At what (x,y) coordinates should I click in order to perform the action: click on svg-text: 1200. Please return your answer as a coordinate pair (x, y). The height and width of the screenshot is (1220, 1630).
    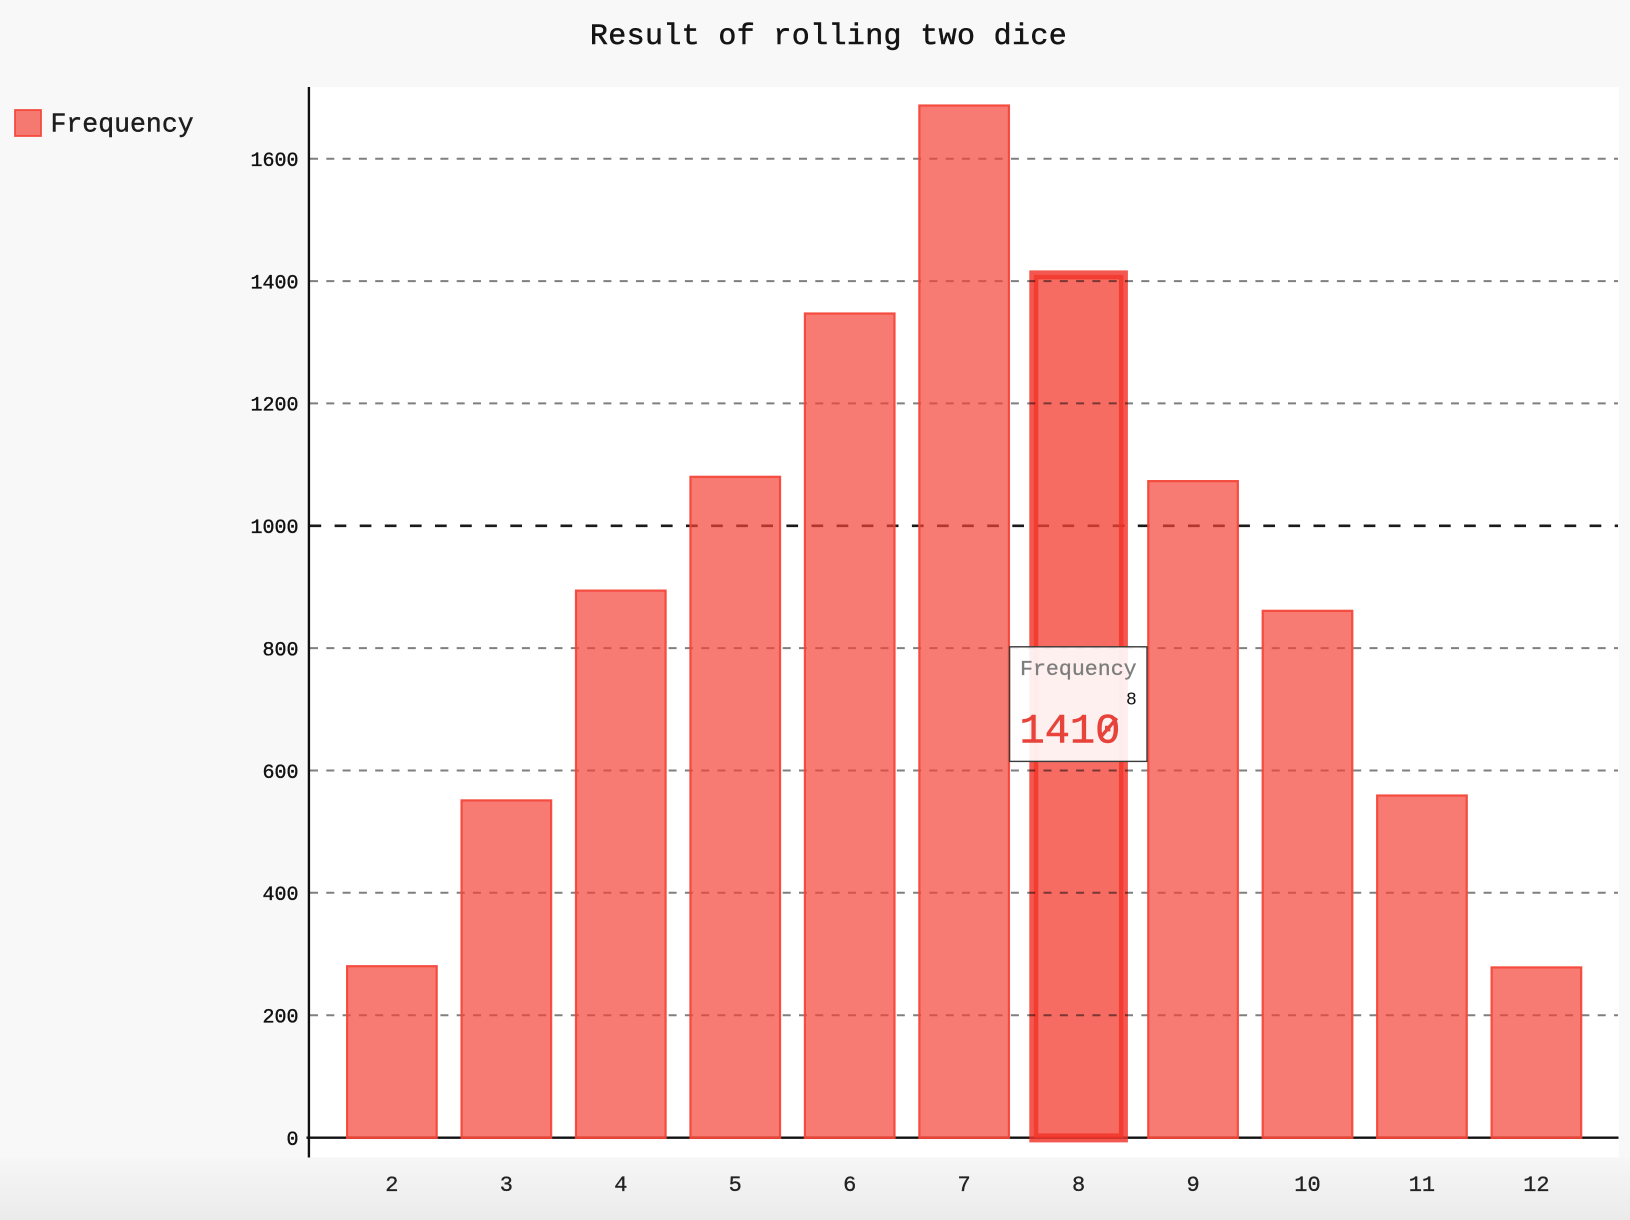
    Looking at the image, I should click on (274, 406).